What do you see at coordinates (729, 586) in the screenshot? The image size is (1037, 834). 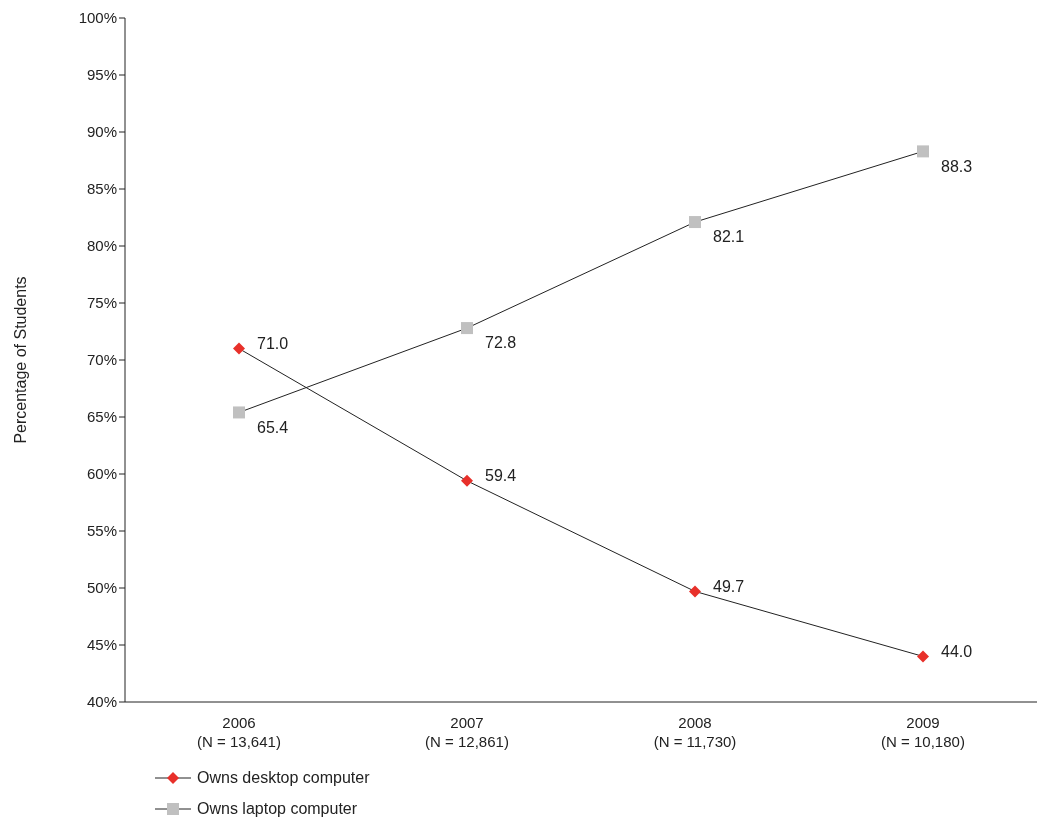 I see `data-label: 49.7` at bounding box center [729, 586].